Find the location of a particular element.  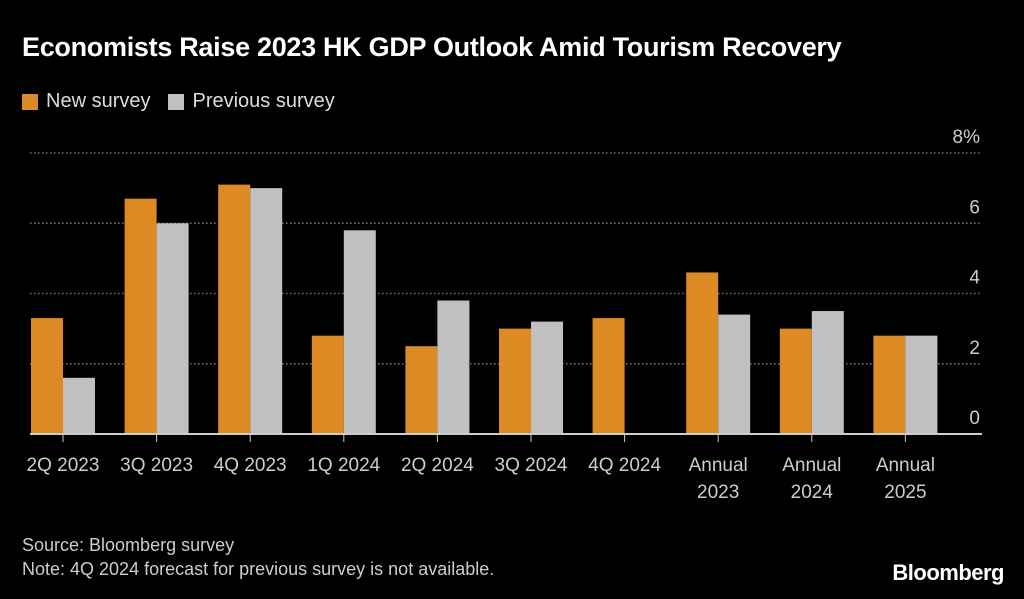

y-tick-label: 0 is located at coordinates (974, 418).